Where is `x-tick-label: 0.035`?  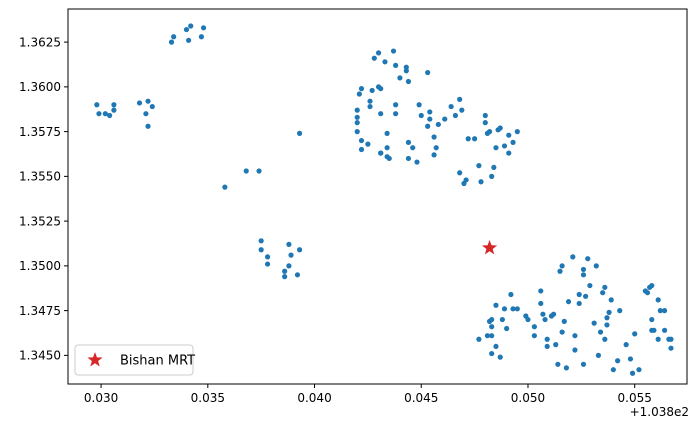
x-tick-label: 0.035 is located at coordinates (208, 398).